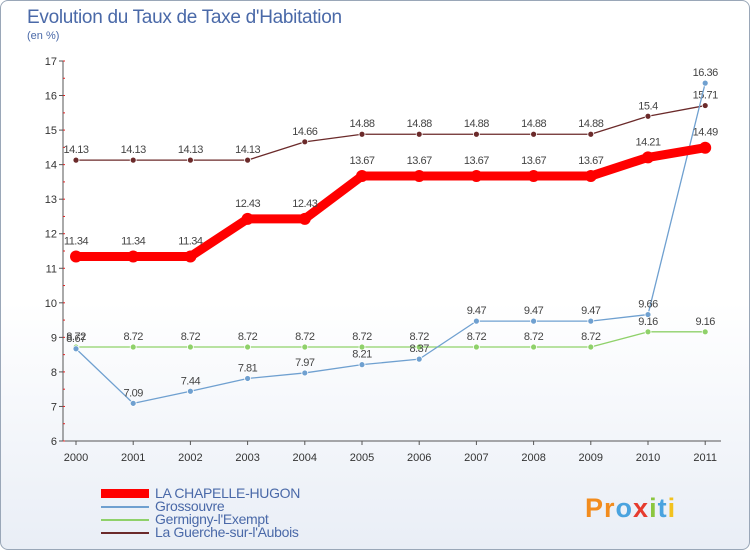  What do you see at coordinates (630, 508) in the screenshot?
I see `proxiti-logo: Proxiti` at bounding box center [630, 508].